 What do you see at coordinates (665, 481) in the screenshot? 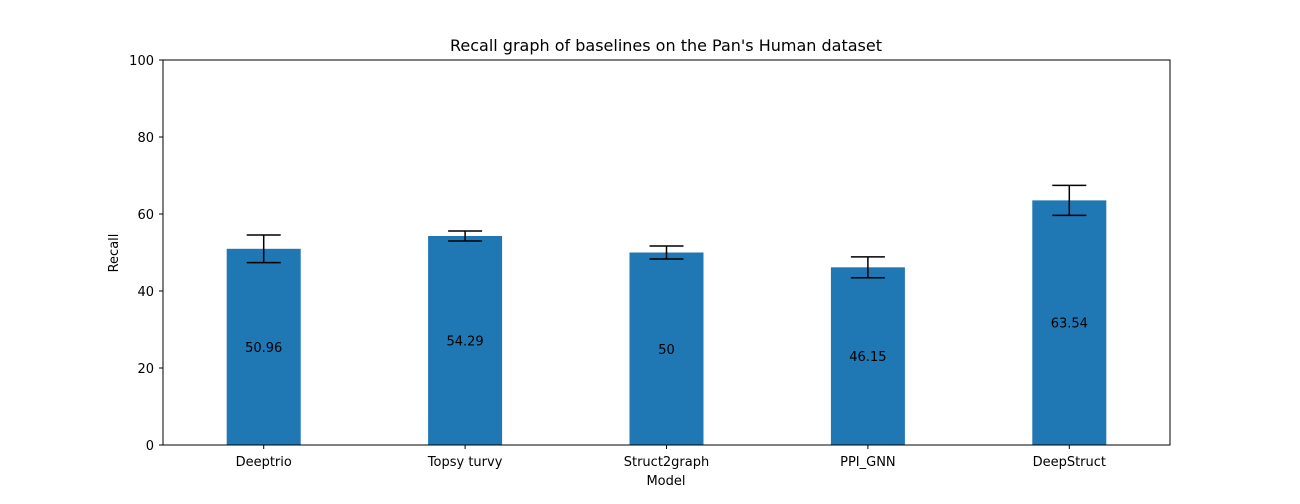
I see `x-axis-label: Model` at bounding box center [665, 481].